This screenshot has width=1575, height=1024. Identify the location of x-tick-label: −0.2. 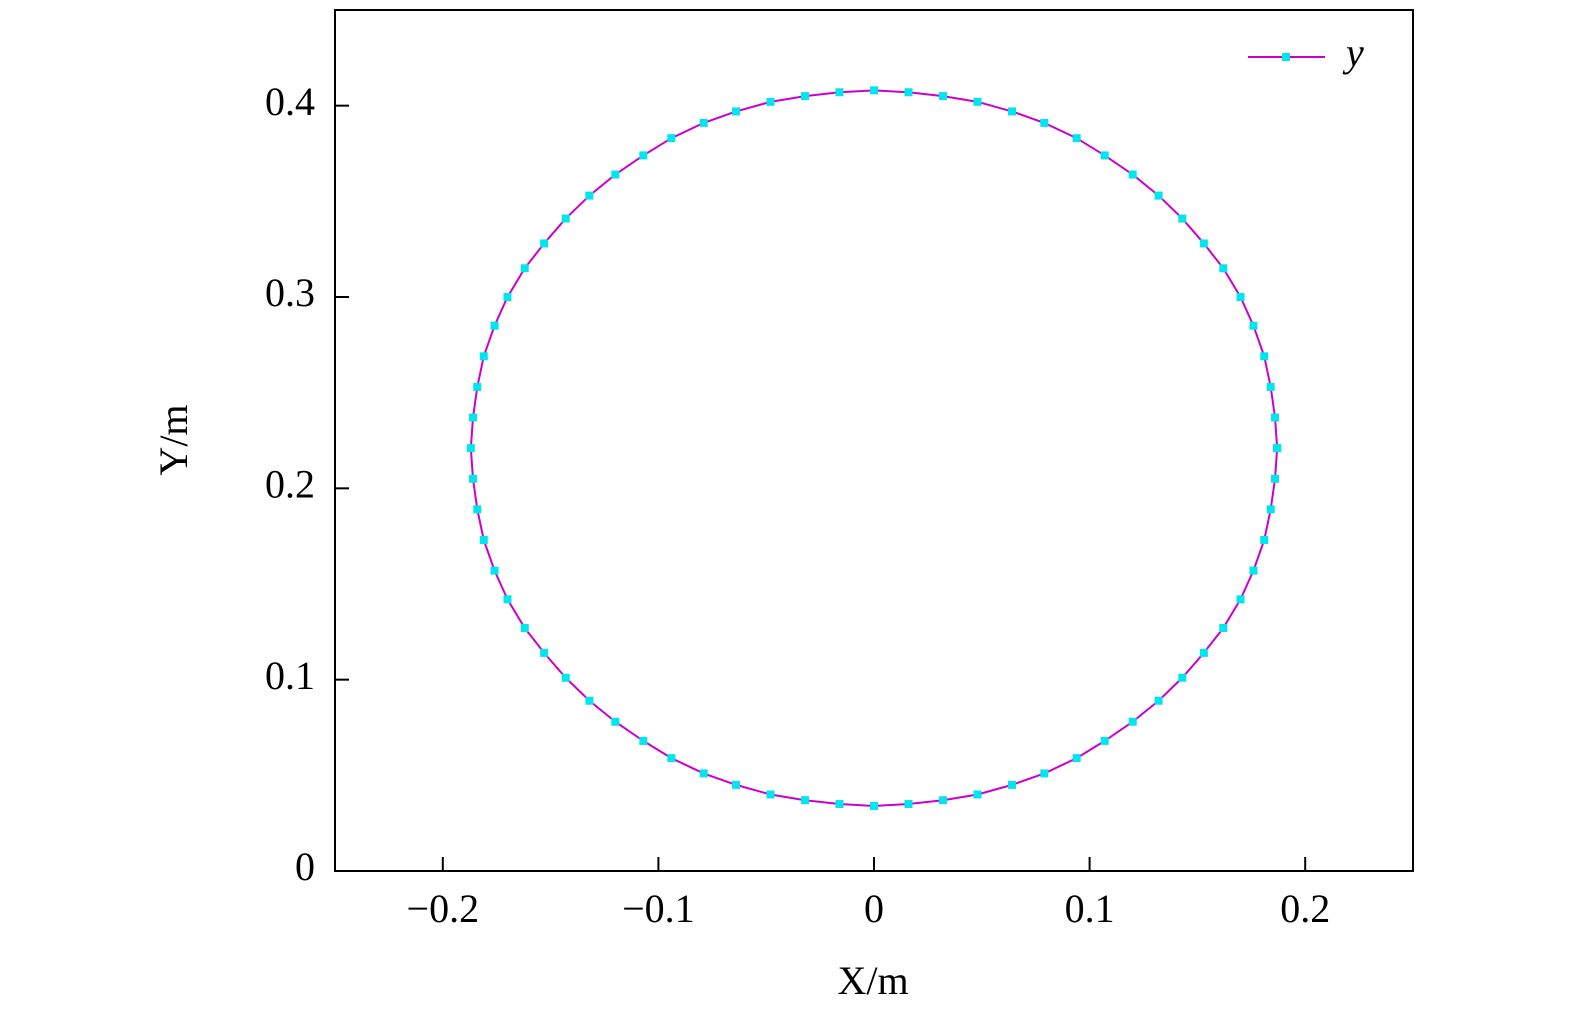
(443, 908).